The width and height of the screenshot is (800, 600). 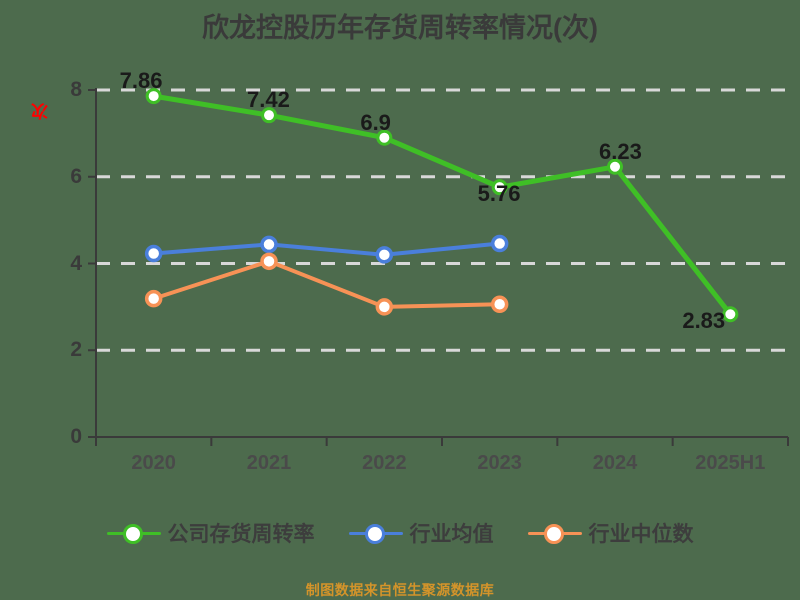 I want to click on x-tick-label-2022: 2022, so click(x=384, y=463).